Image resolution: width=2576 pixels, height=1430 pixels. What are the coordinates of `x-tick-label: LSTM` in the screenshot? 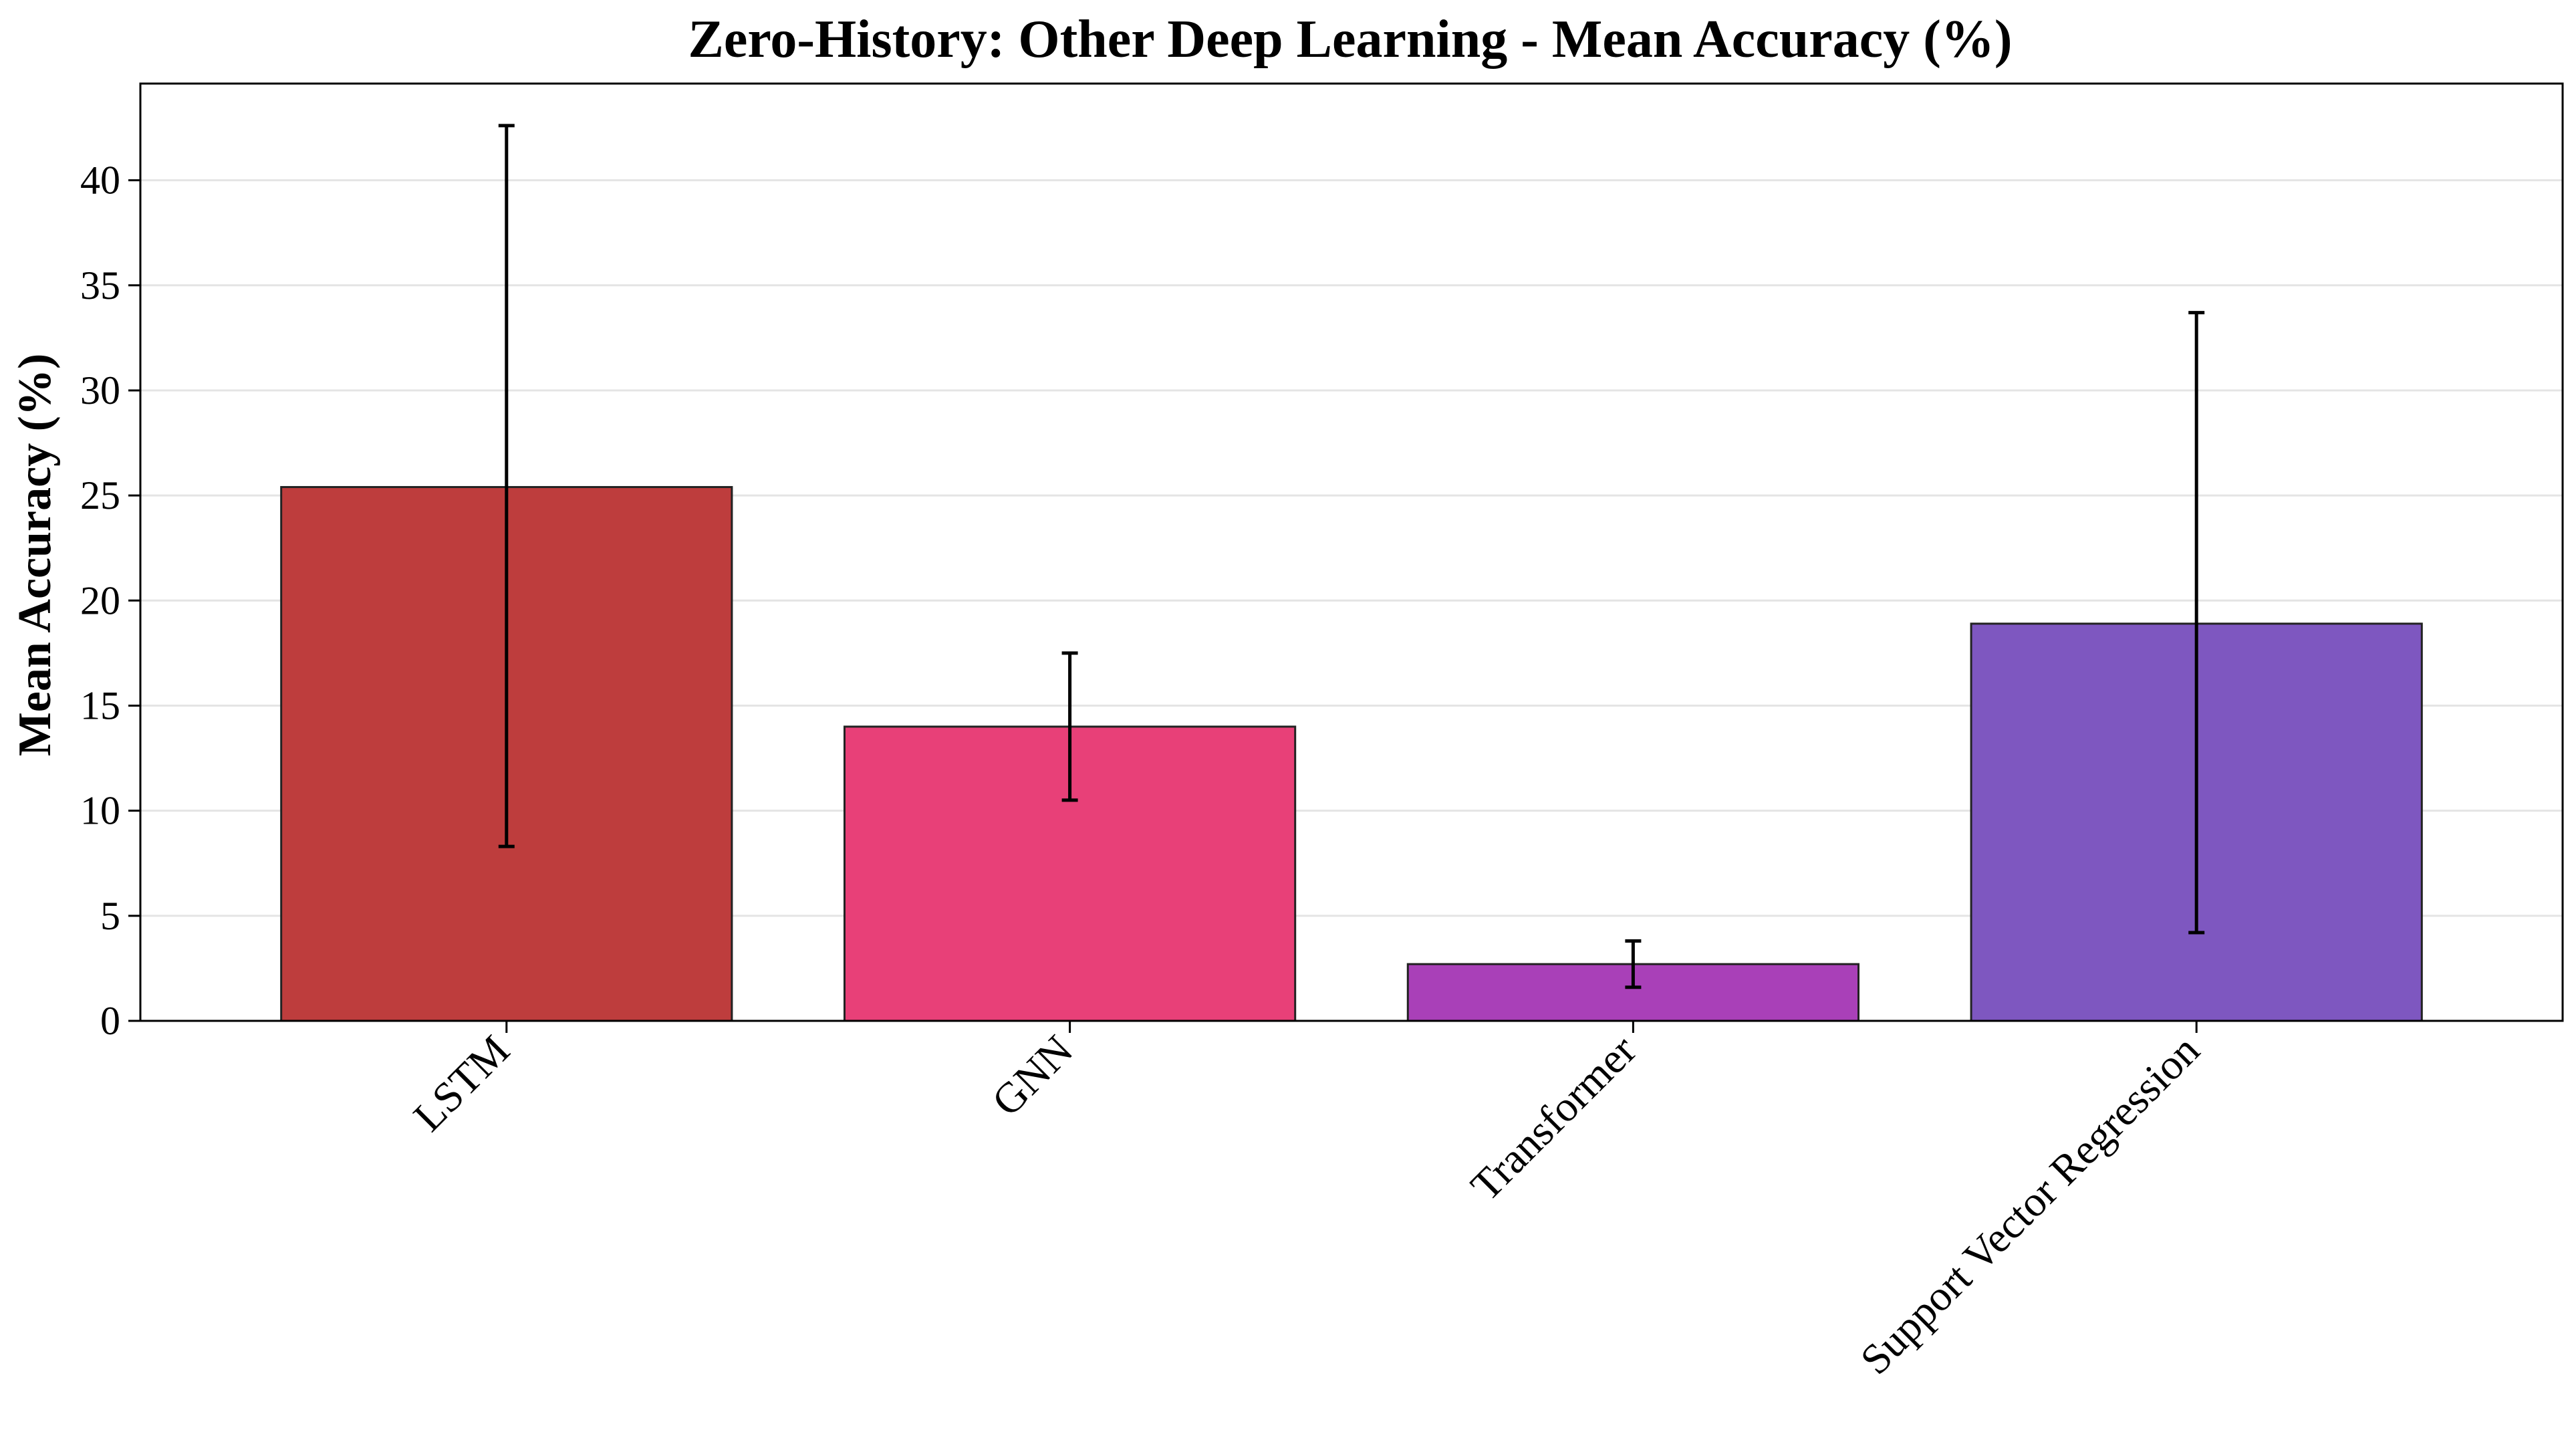 It's located at (462, 1083).